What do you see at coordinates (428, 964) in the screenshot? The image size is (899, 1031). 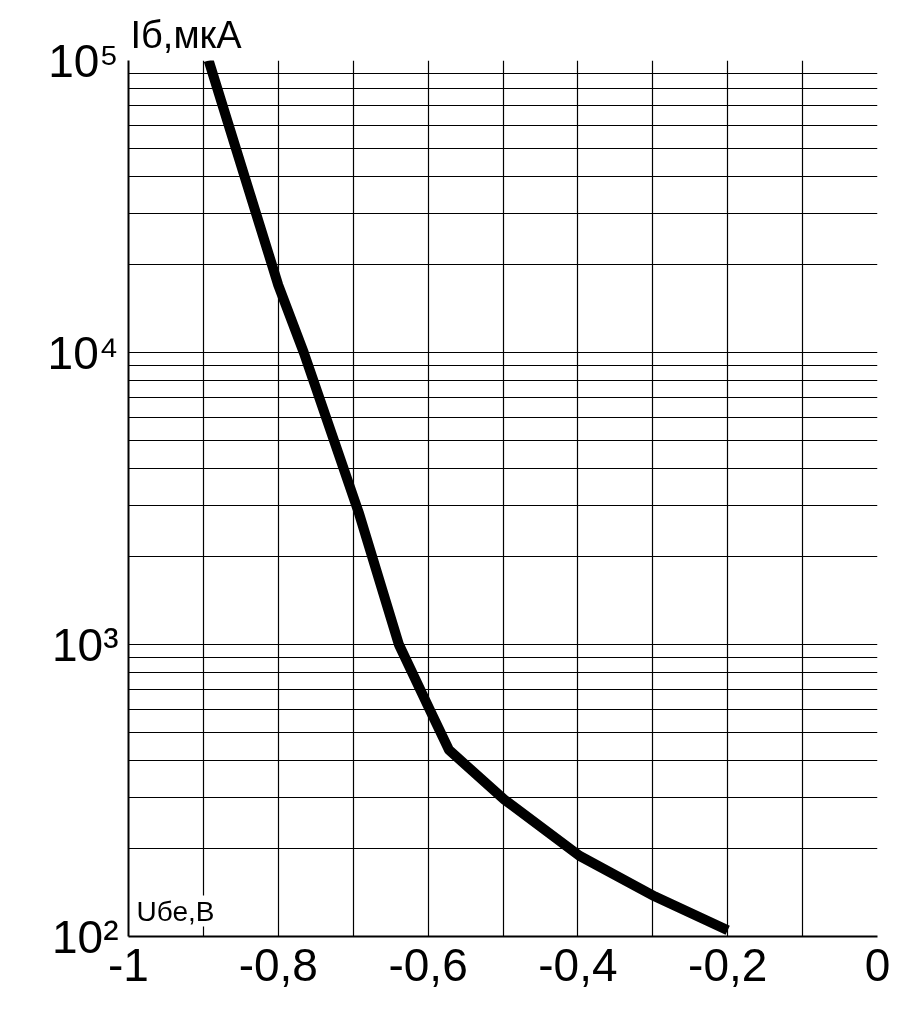 I see `x-tick-label: -0,6` at bounding box center [428, 964].